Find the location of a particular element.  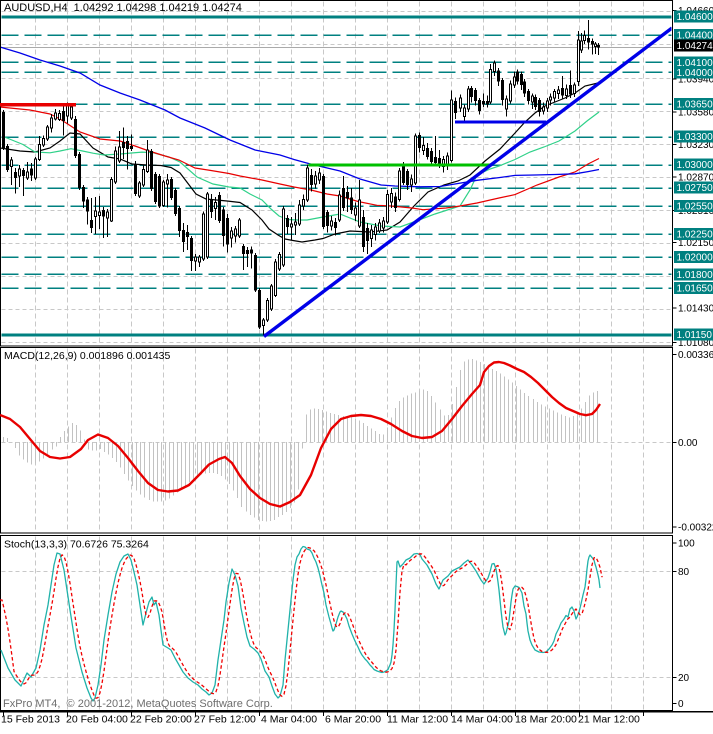

svg-text: 1.04274 is located at coordinates (695, 46).